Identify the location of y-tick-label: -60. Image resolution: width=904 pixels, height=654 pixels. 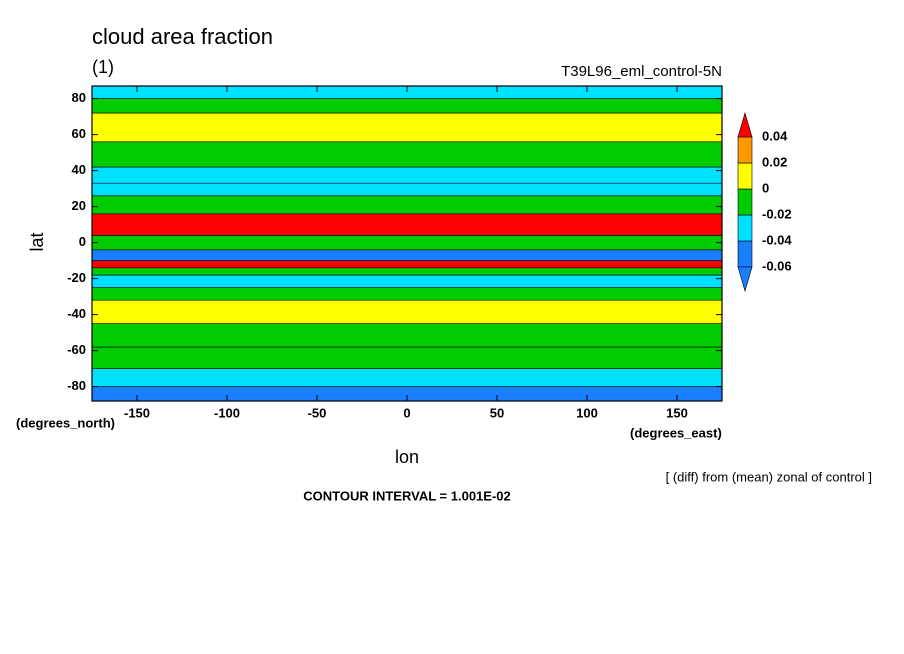
(76, 349).